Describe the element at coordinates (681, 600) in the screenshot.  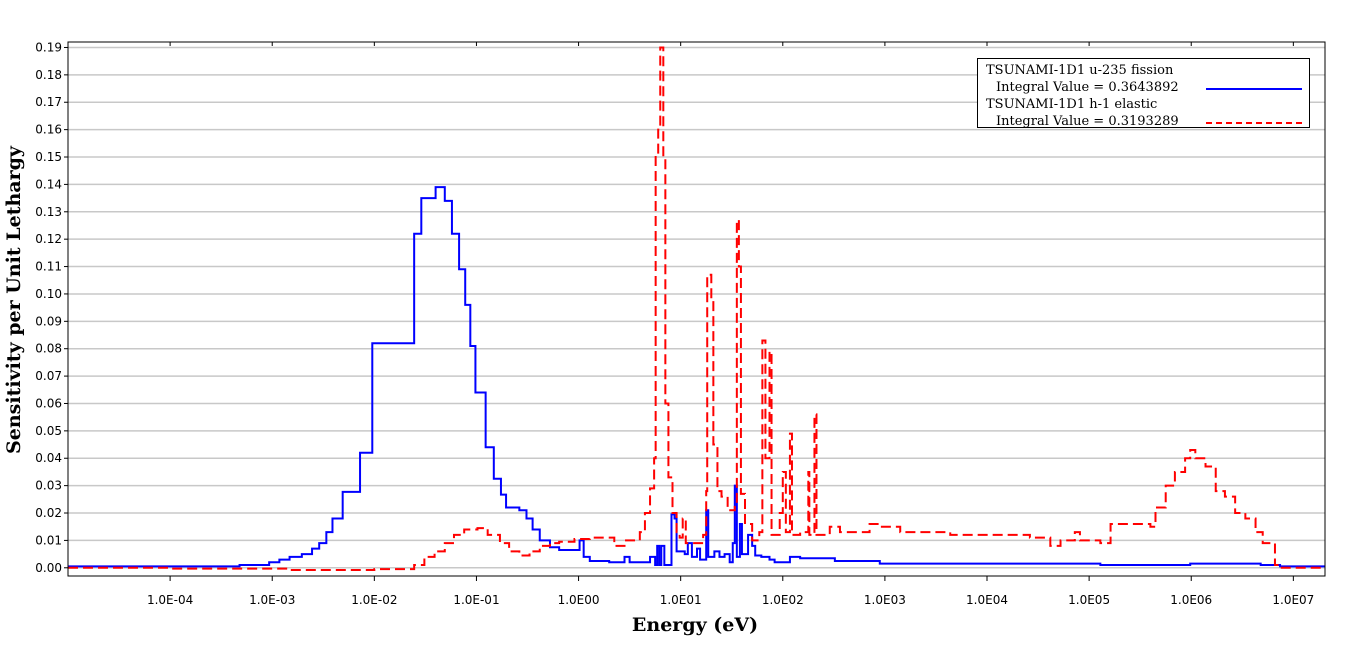
I see `x-tick-label: 1.0E01` at that location.